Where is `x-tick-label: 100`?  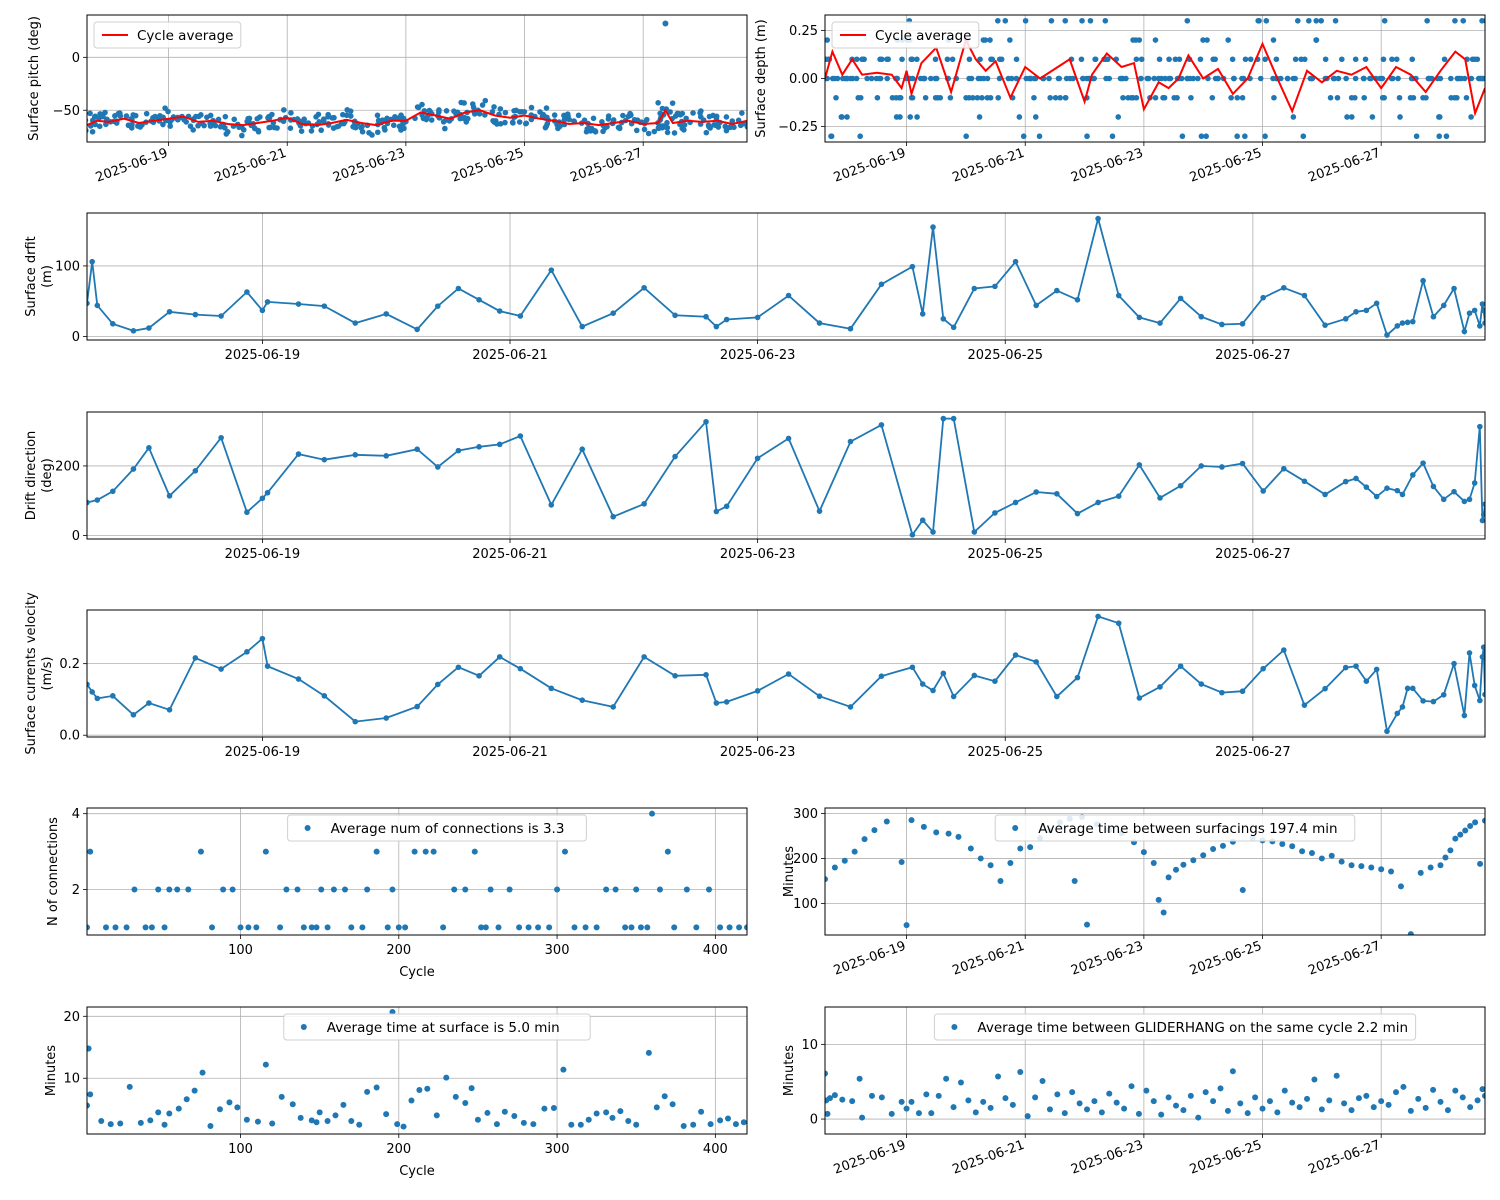
x-tick-label: 100 is located at coordinates (240, 950).